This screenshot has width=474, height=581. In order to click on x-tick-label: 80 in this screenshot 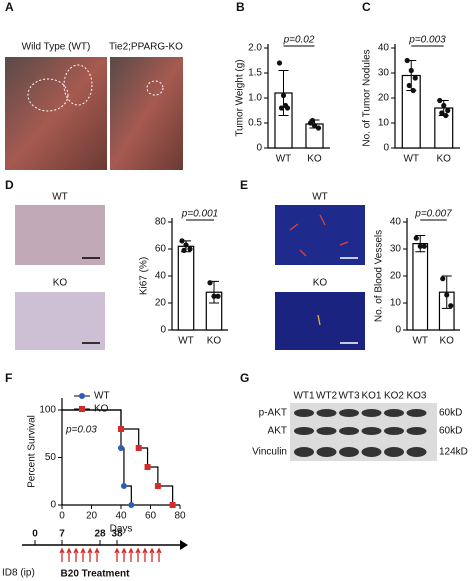, I will do `click(180, 516)`.